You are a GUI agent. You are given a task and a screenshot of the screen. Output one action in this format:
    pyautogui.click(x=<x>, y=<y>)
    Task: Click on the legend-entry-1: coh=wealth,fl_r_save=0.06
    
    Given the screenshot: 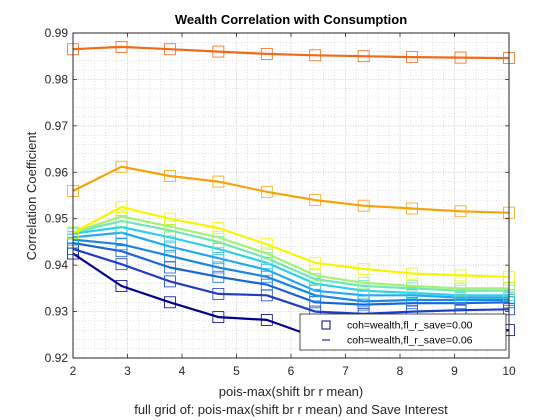 What is the action you would take?
    pyautogui.click(x=410, y=341)
    